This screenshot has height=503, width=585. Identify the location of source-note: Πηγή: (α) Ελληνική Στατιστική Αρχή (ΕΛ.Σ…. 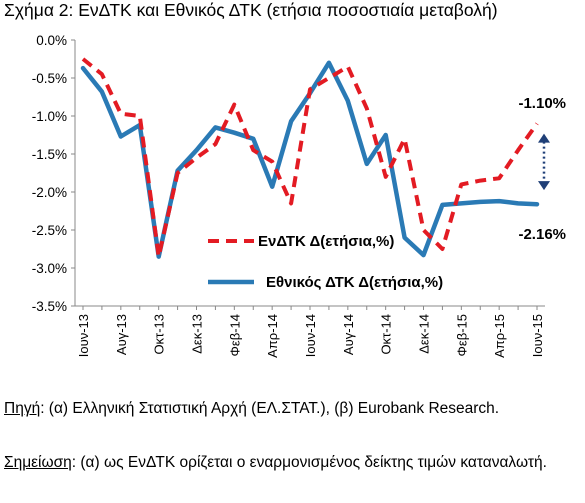
(285, 409).